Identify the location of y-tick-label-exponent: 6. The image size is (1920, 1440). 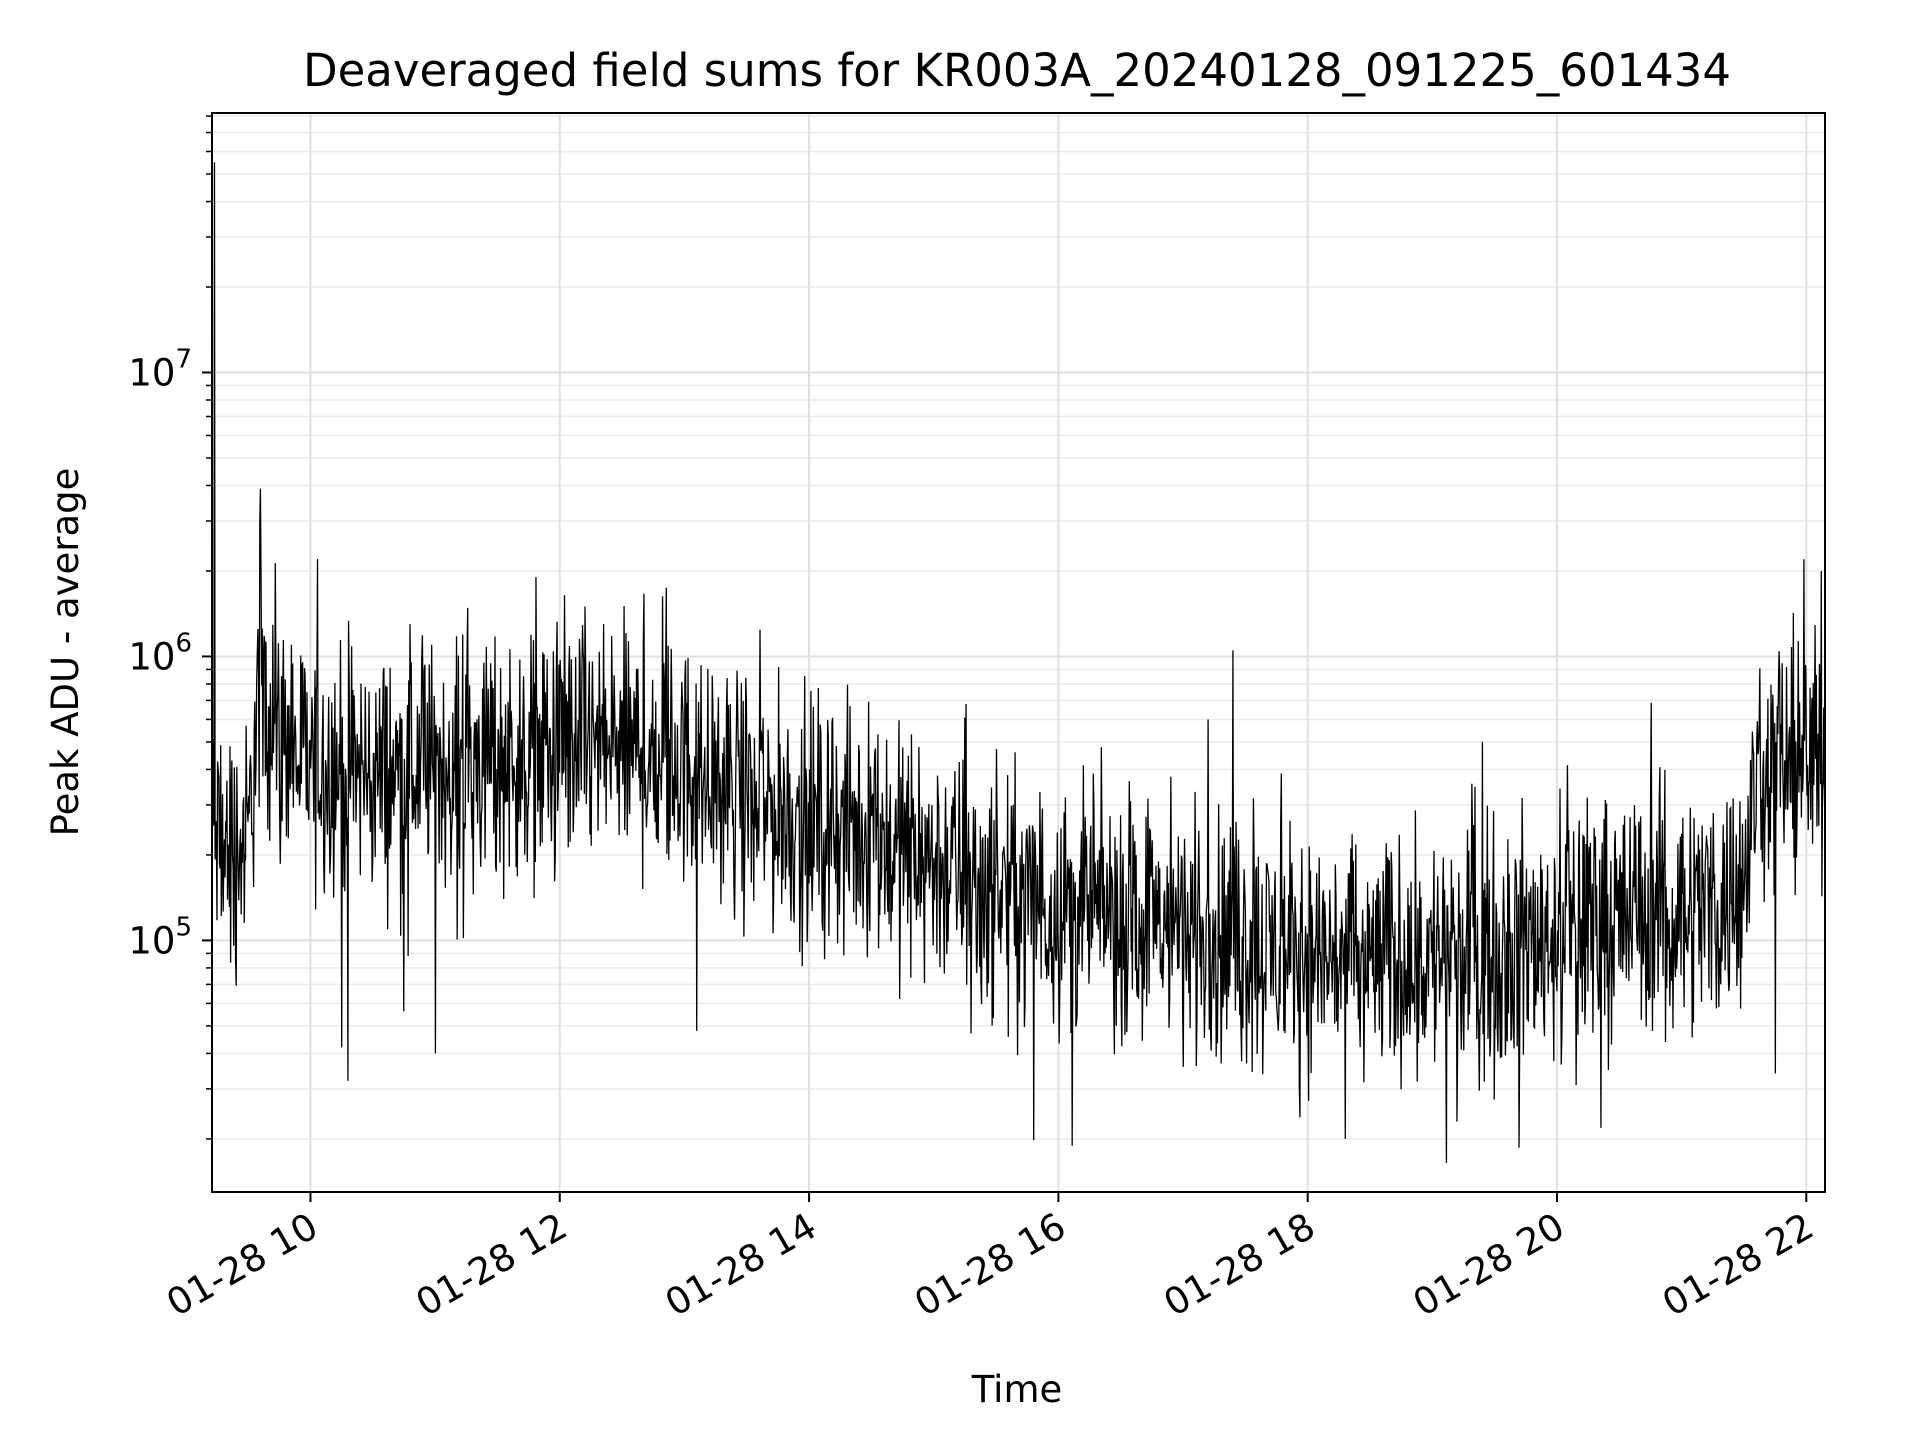
(183, 643).